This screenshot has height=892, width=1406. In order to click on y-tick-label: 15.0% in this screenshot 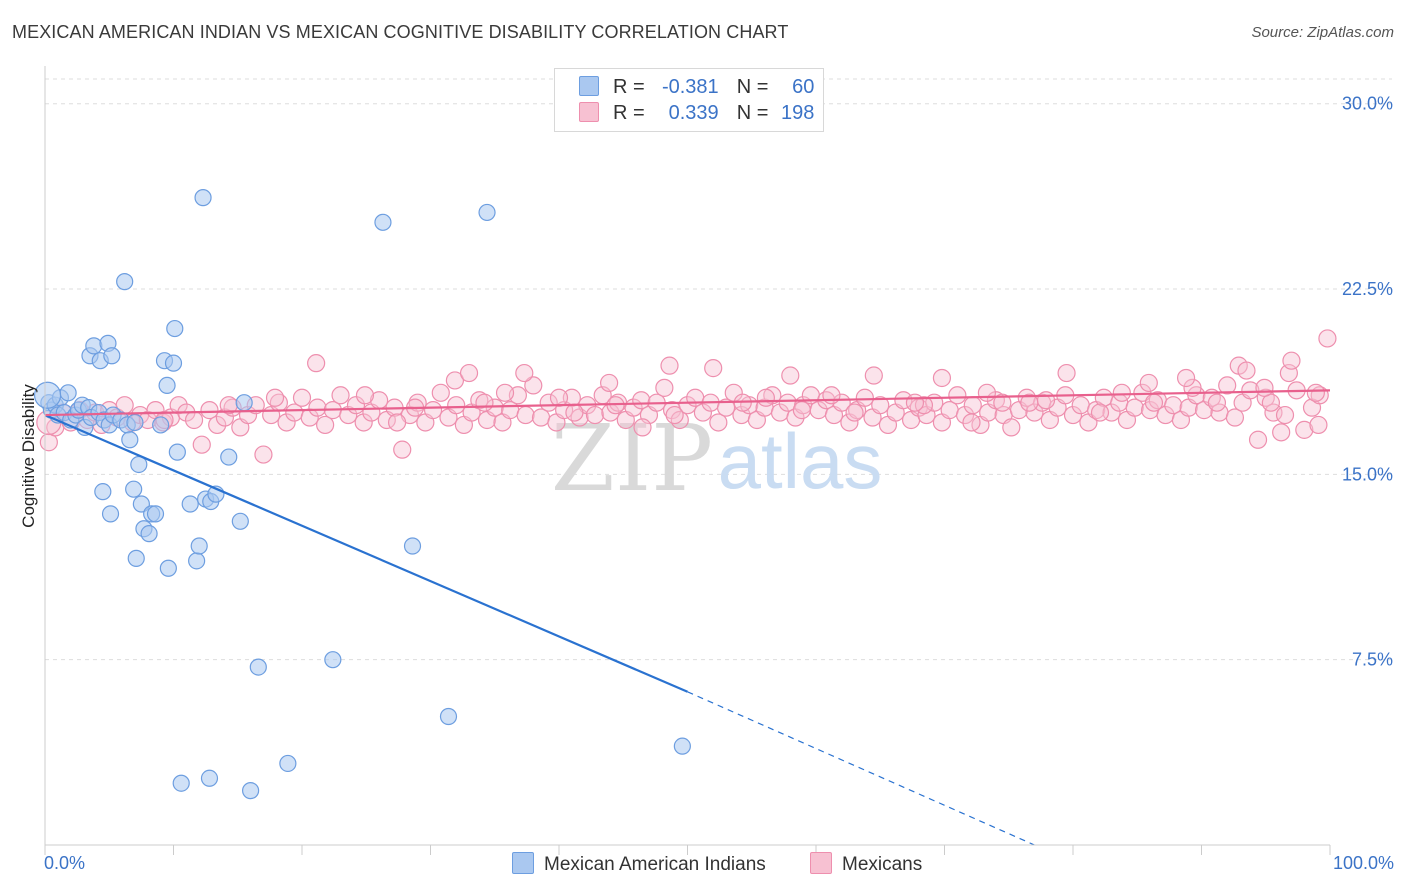, I will do `click(1367, 474)`.